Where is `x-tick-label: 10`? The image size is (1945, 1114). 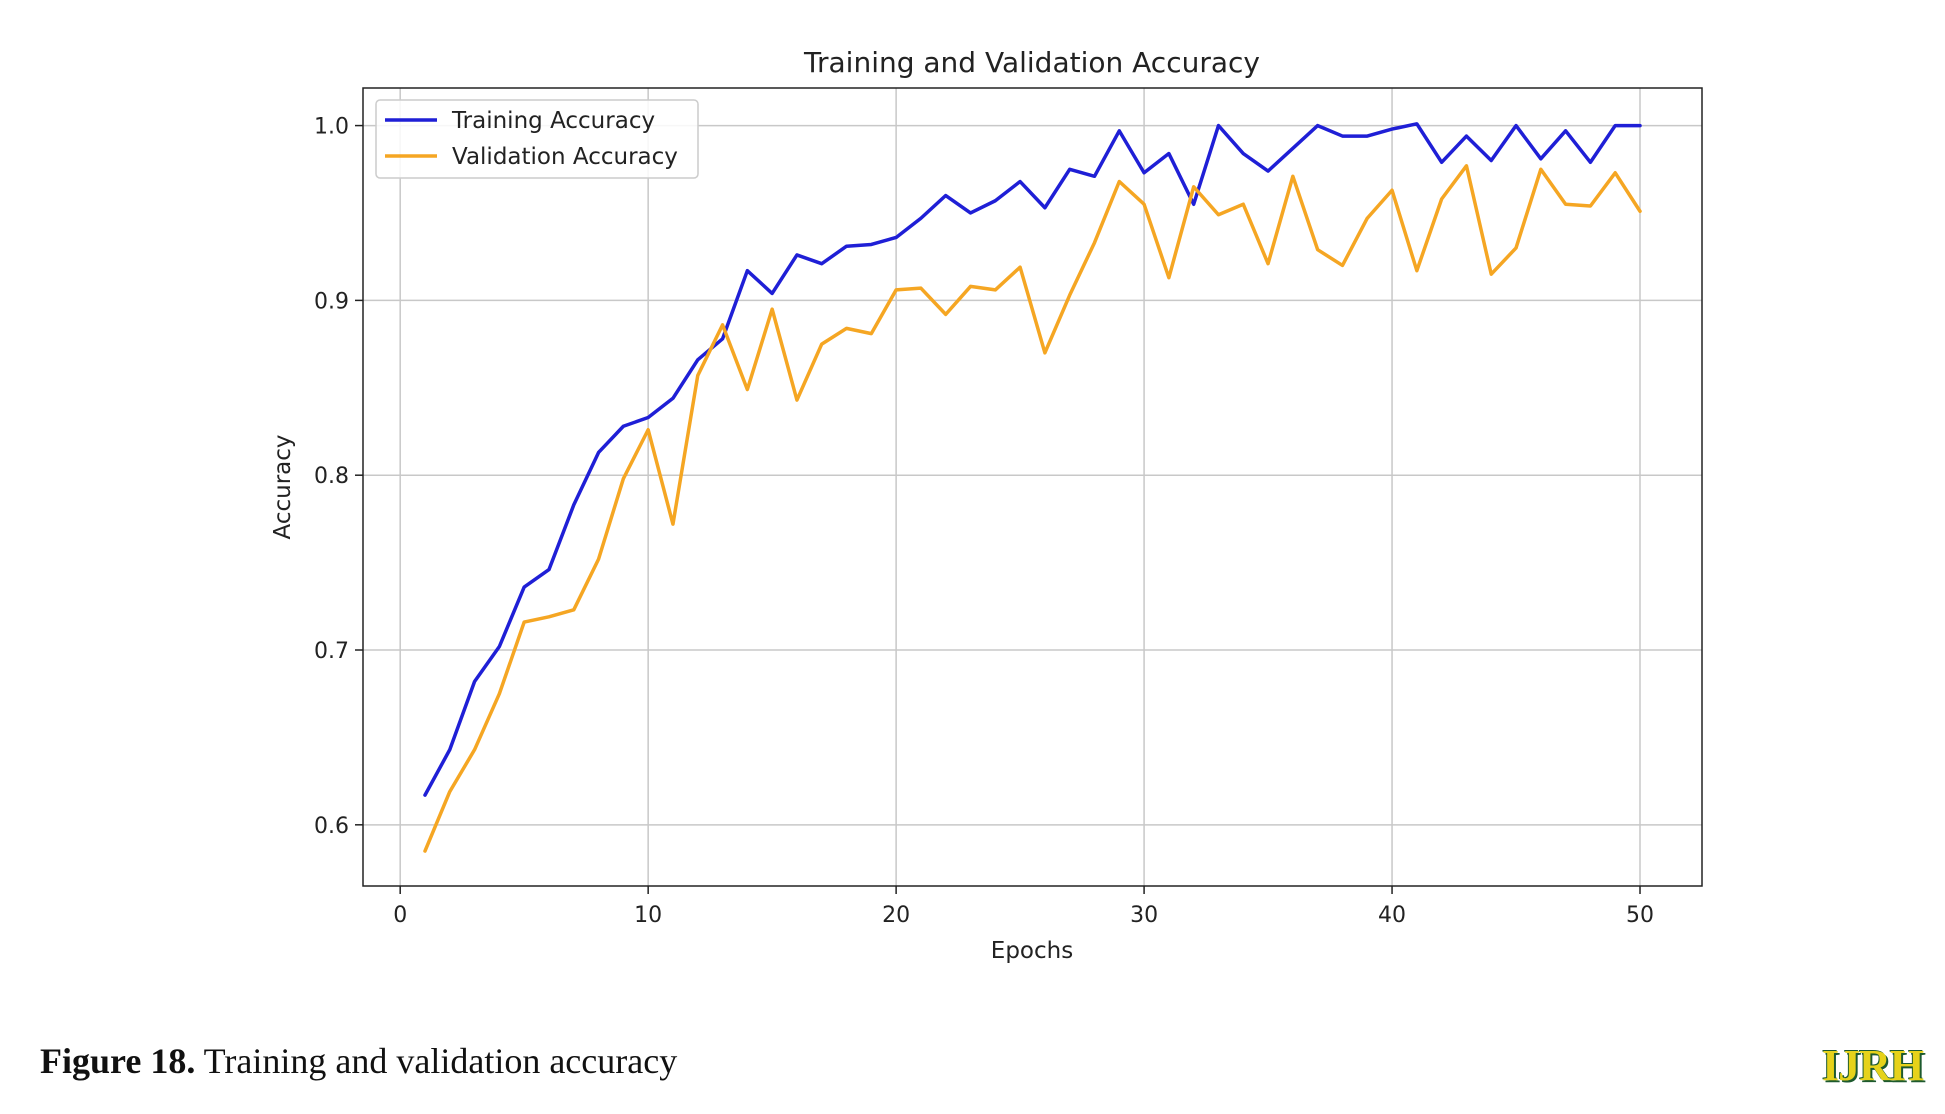 x-tick-label: 10 is located at coordinates (648, 915).